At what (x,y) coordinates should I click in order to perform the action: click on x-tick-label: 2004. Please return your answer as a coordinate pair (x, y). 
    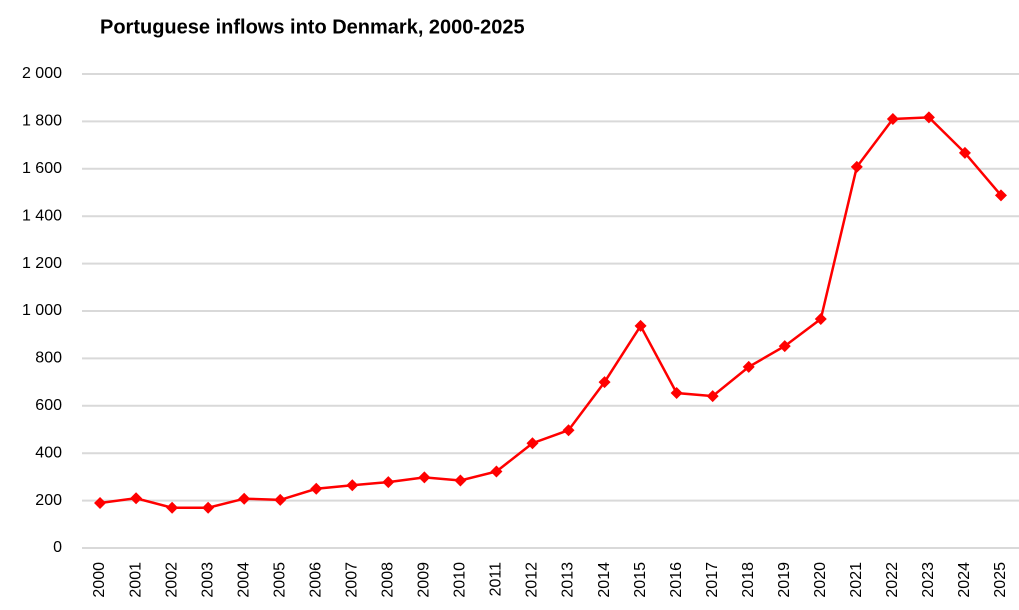
    Looking at the image, I should click on (243, 580).